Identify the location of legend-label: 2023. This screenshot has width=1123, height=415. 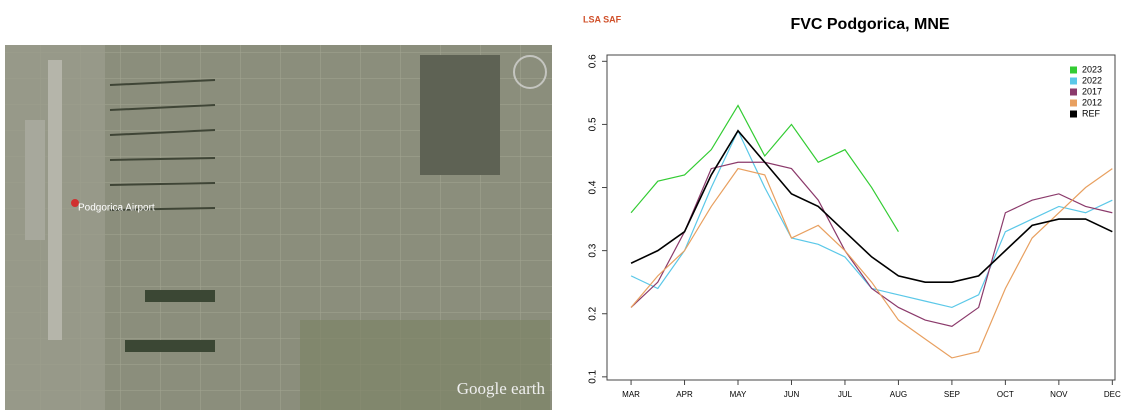
(1092, 69).